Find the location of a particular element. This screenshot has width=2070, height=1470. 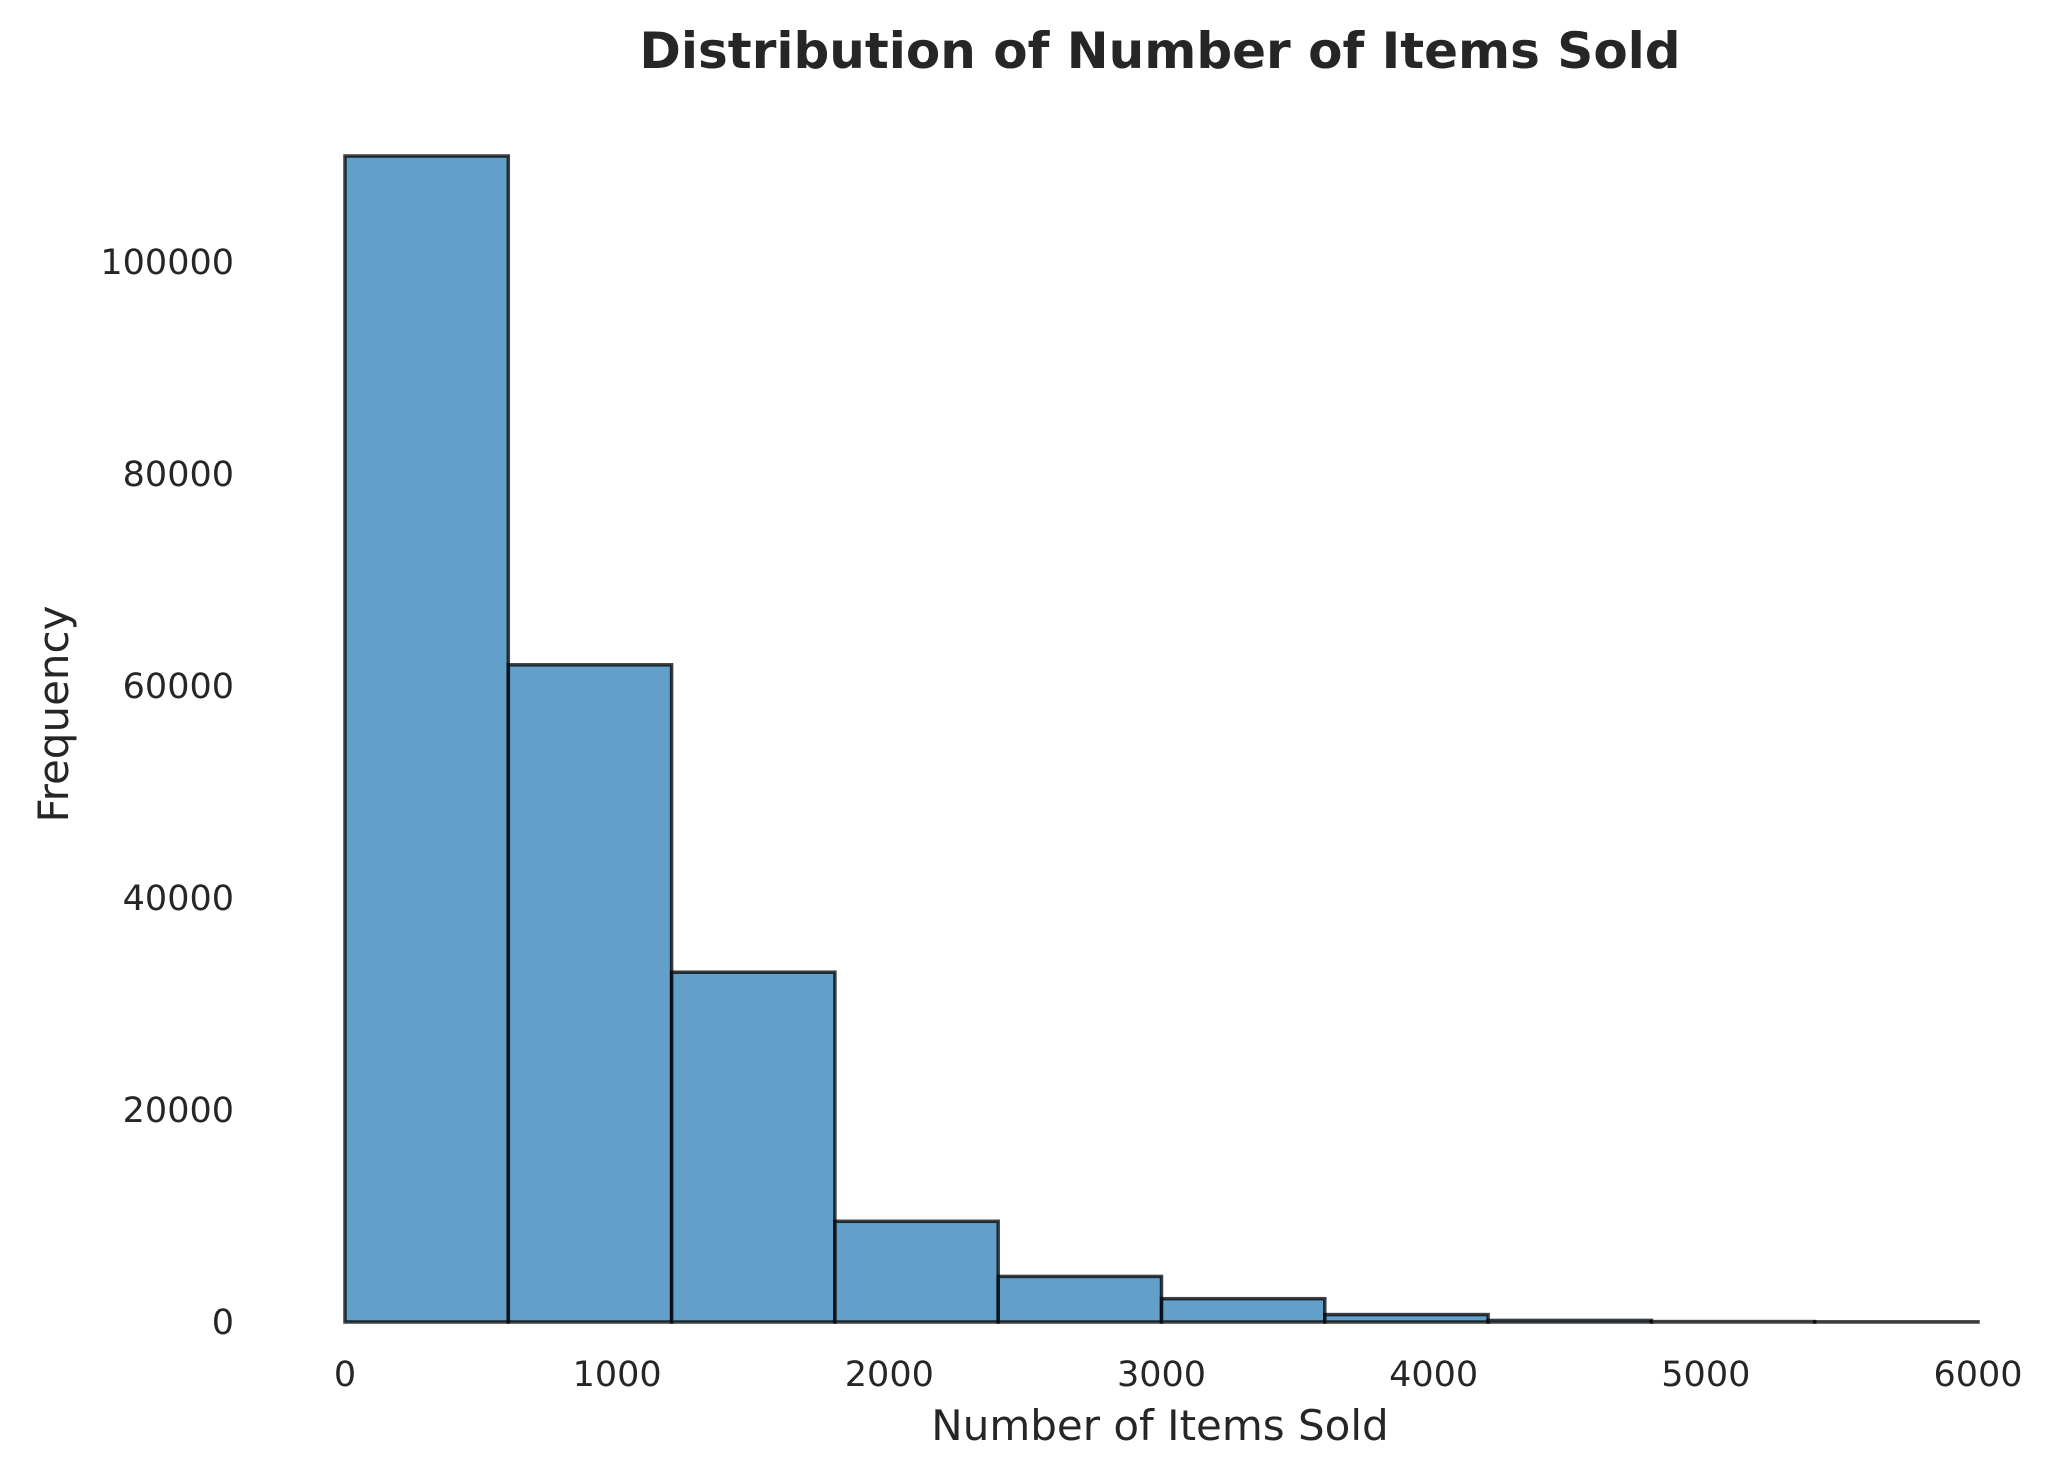

y-axis-label: Frequency is located at coordinates (53, 714).